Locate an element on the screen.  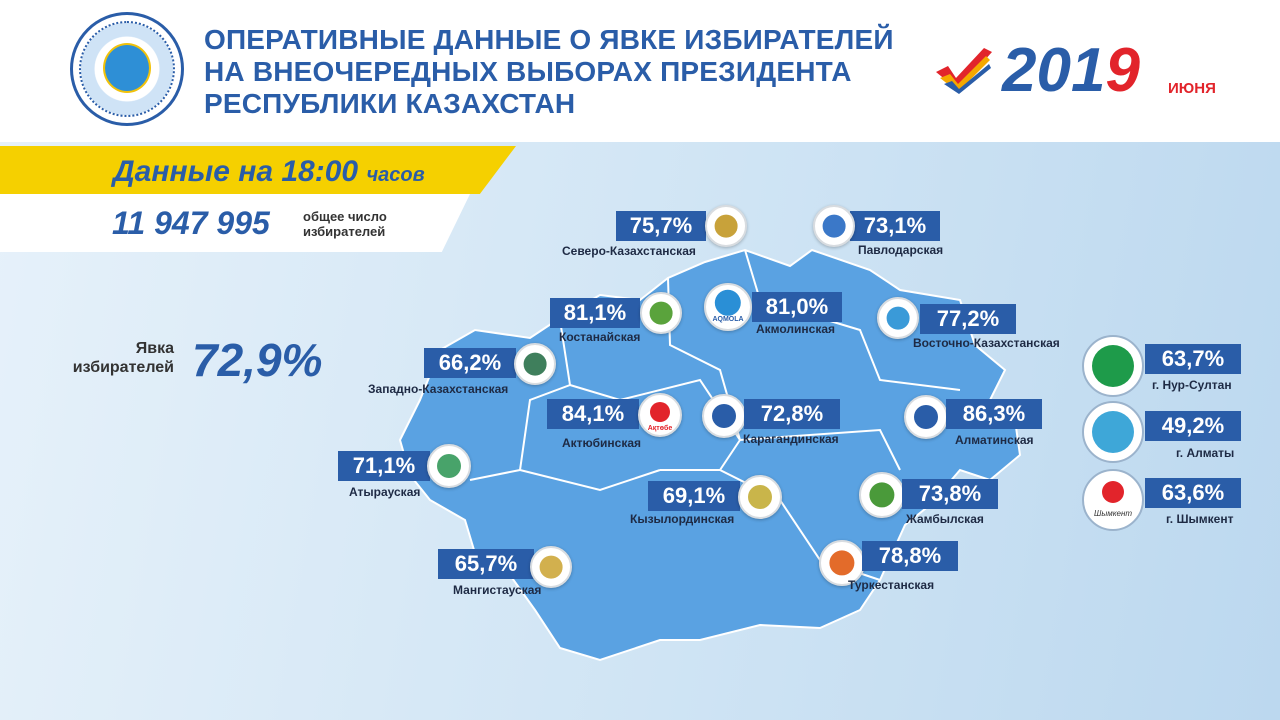
turnout-value: 72,9% is located at coordinates (257, 360).